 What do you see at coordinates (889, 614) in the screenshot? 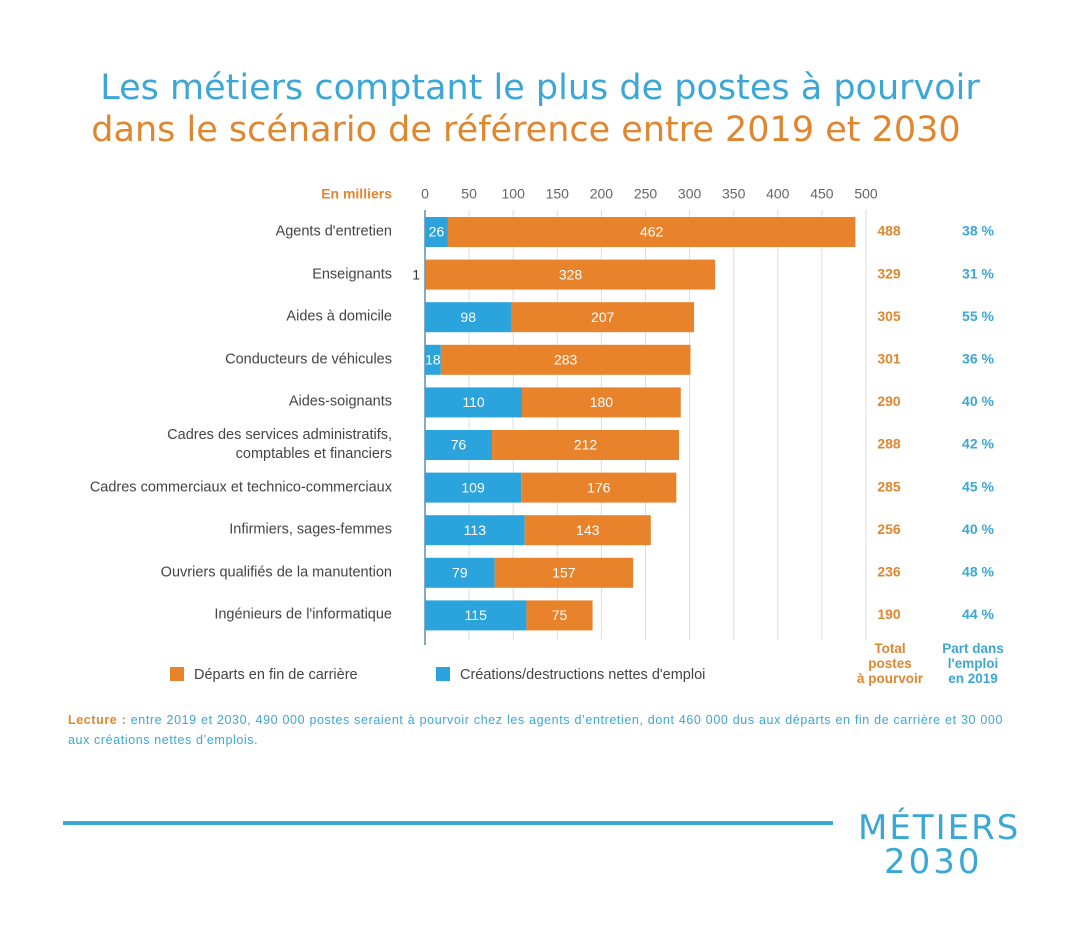
I see `total-value: 190` at bounding box center [889, 614].